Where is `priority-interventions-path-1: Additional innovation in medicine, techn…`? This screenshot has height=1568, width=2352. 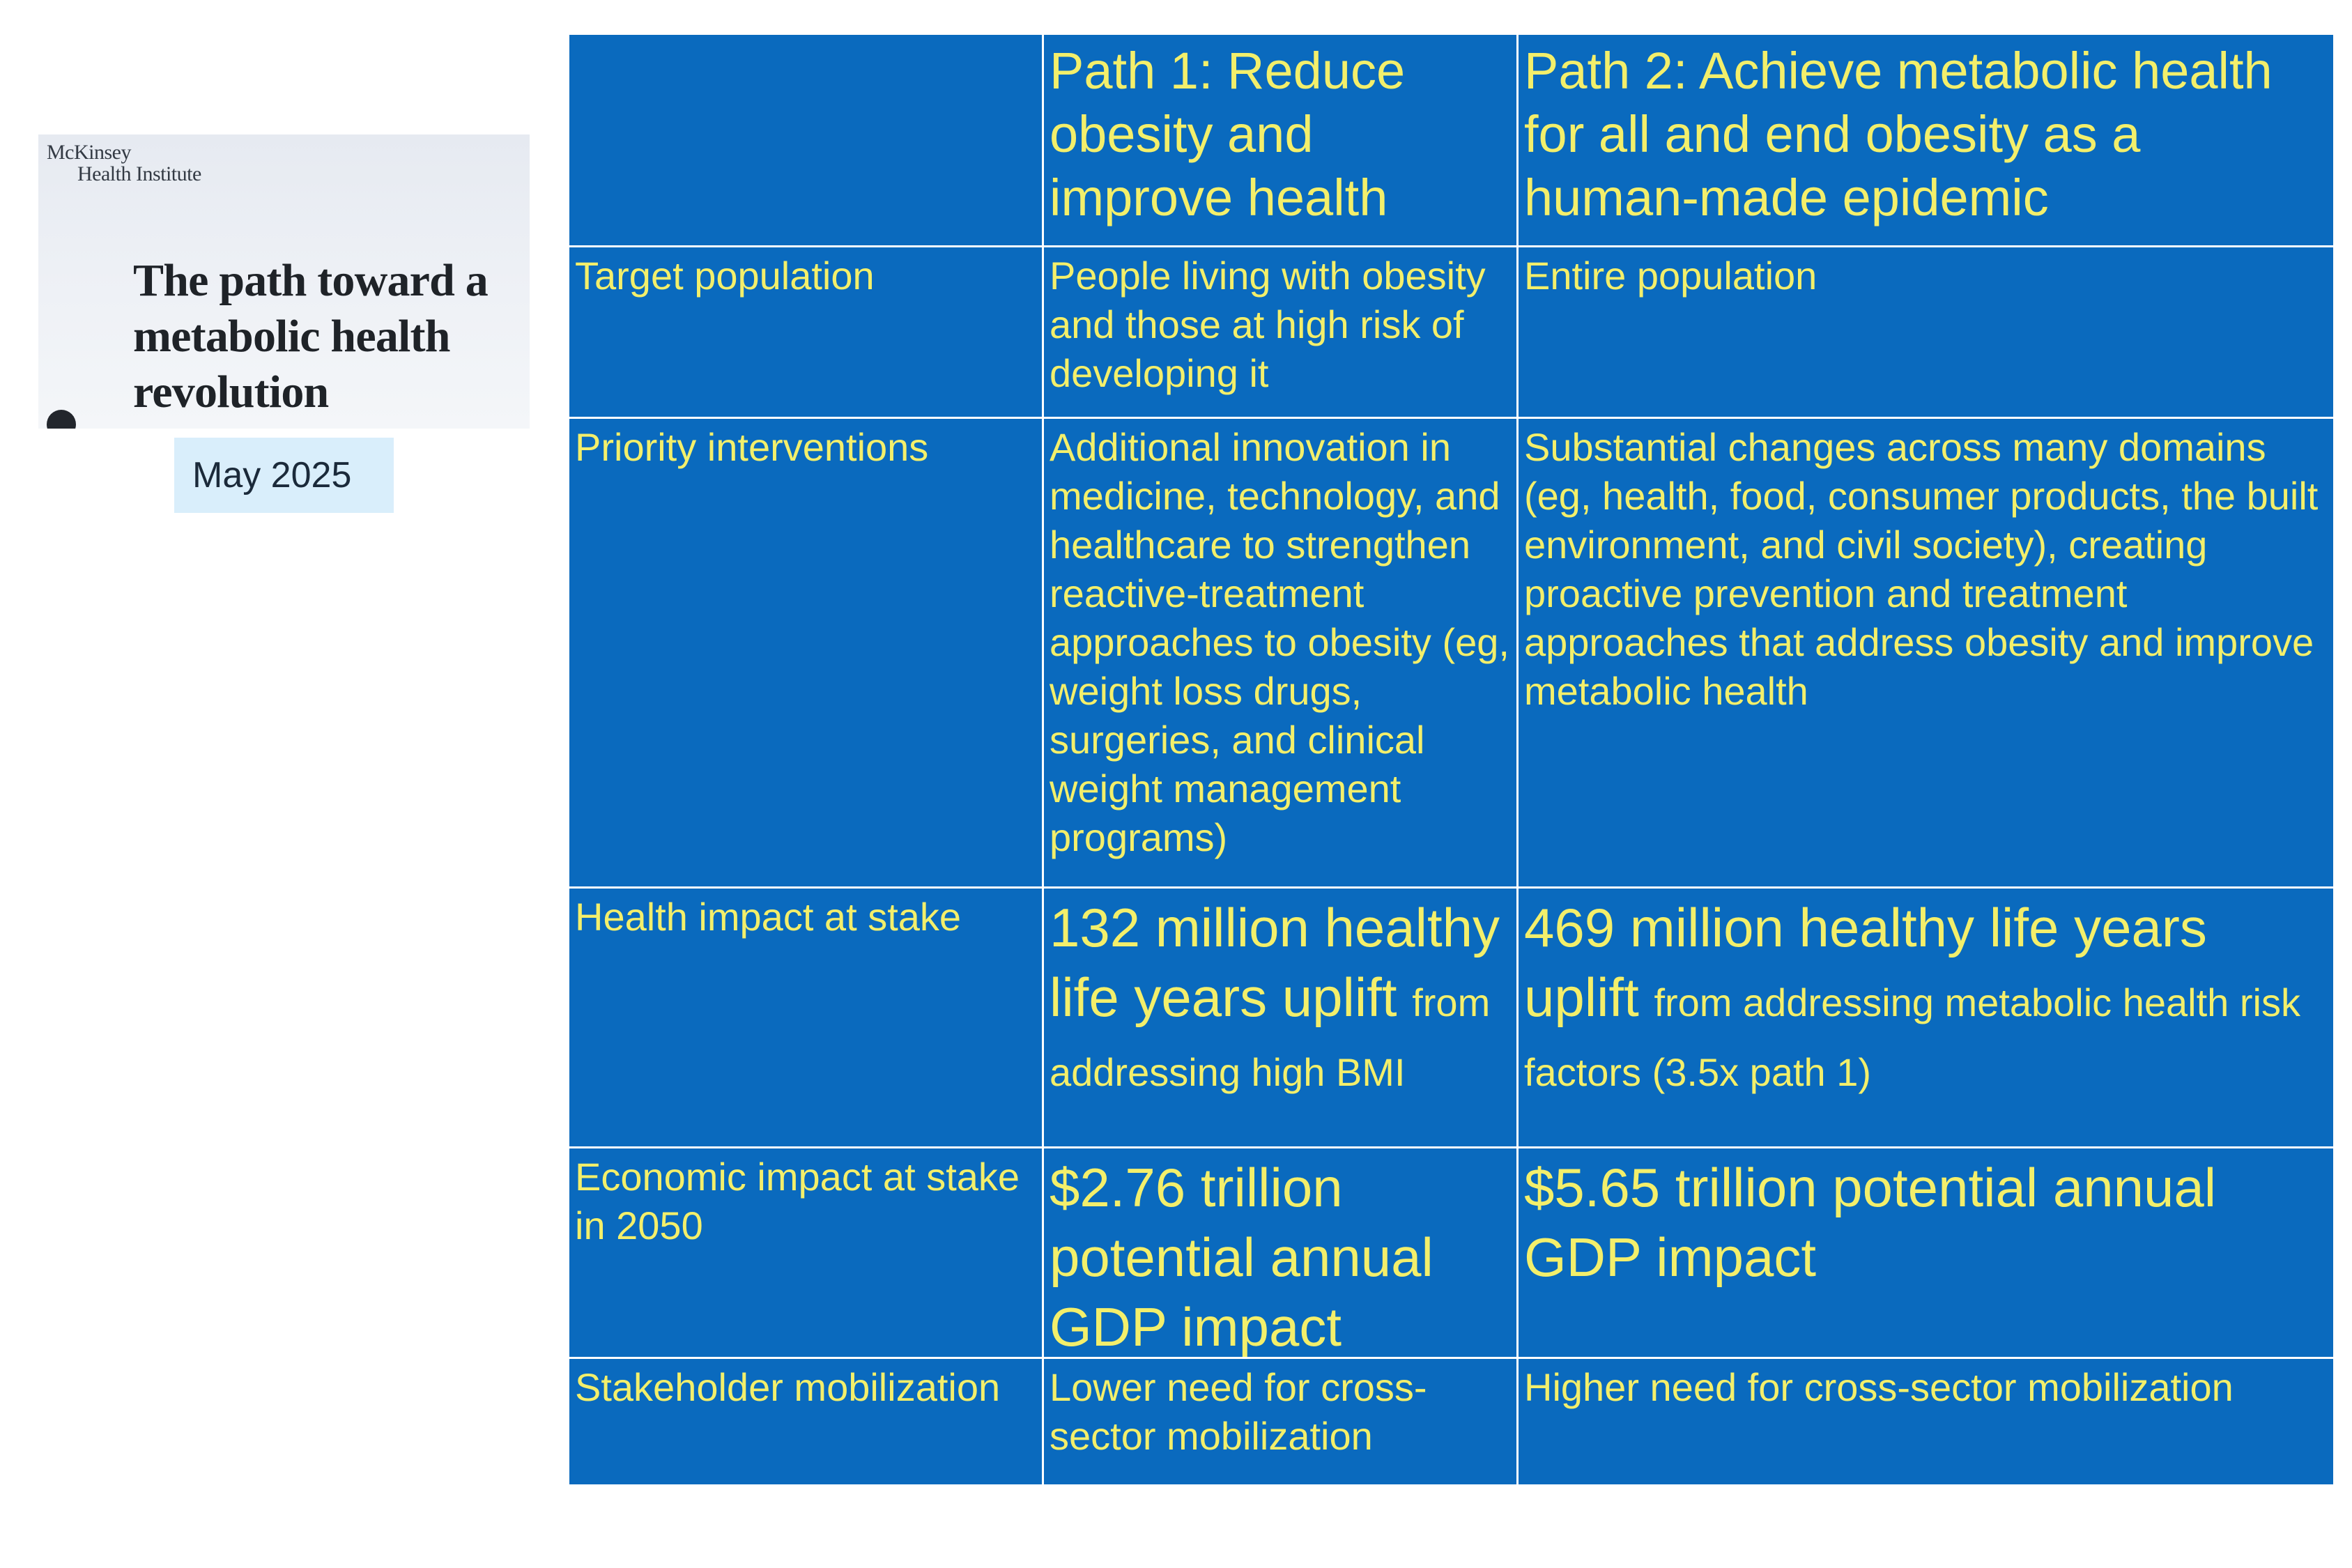 priority-interventions-path-1: Additional innovation in medicine, techn… is located at coordinates (1280, 652).